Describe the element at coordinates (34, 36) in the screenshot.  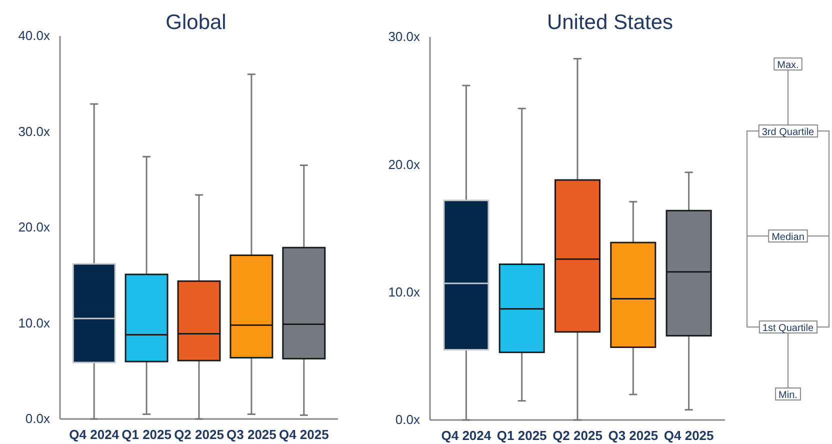
I see `y-tick-label: 40.0x` at that location.